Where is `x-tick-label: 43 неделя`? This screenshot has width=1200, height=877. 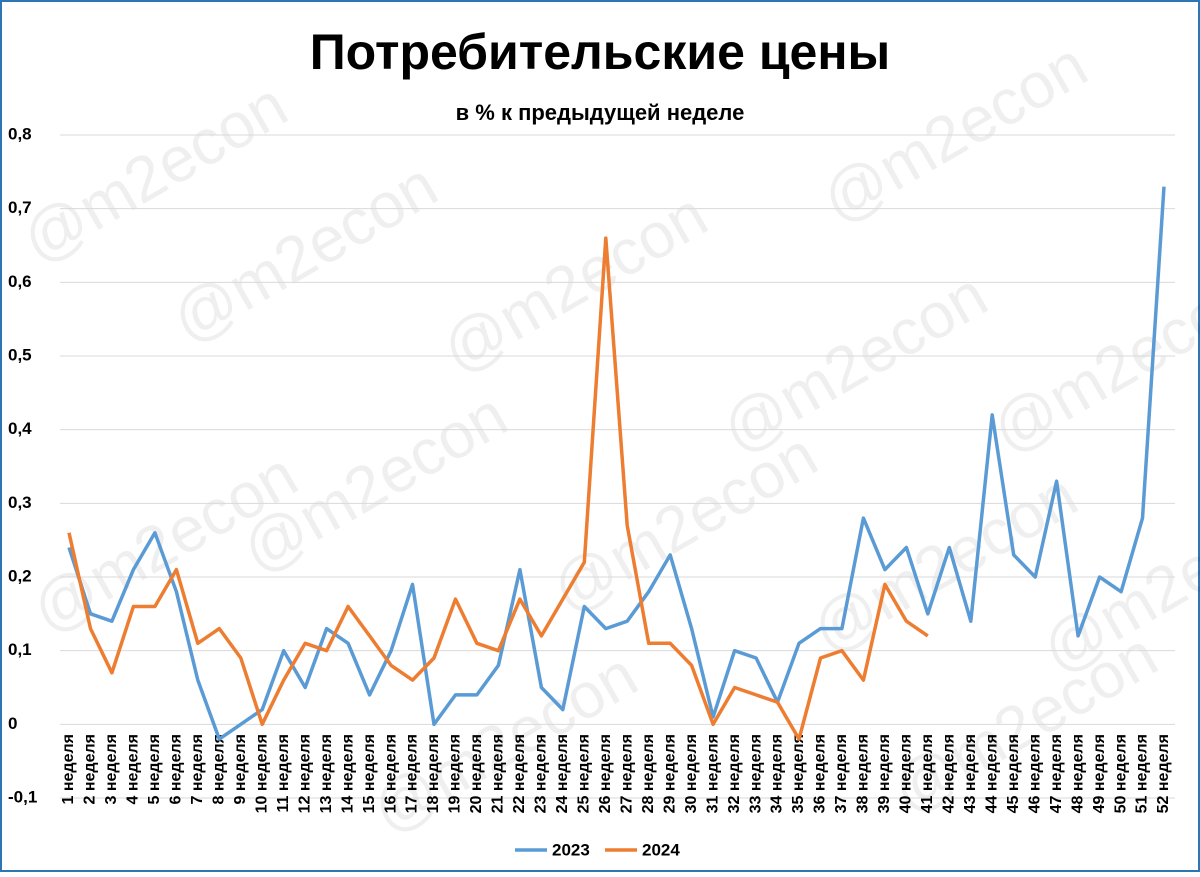 x-tick-label: 43 неделя is located at coordinates (970, 773).